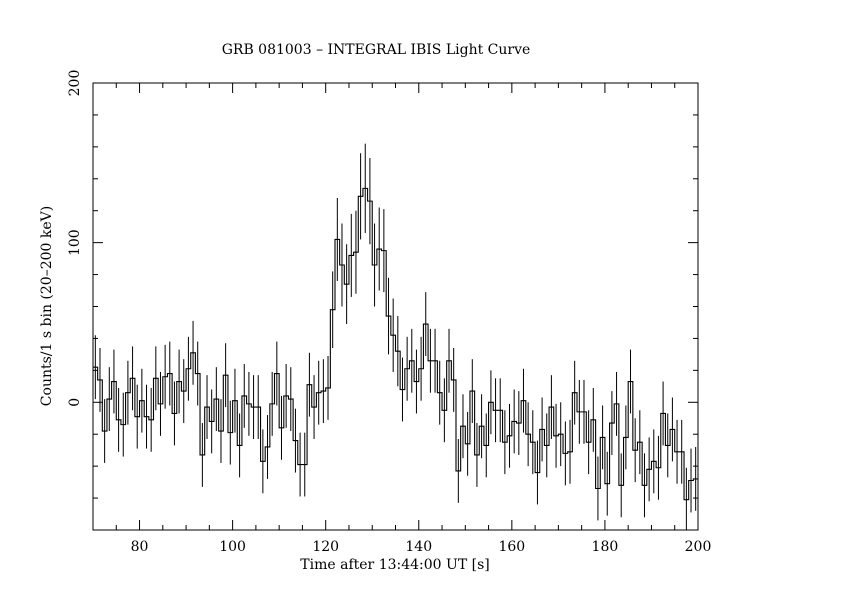 The height and width of the screenshot is (595, 842). Describe the element at coordinates (418, 547) in the screenshot. I see `x-tick-label: 140` at that location.